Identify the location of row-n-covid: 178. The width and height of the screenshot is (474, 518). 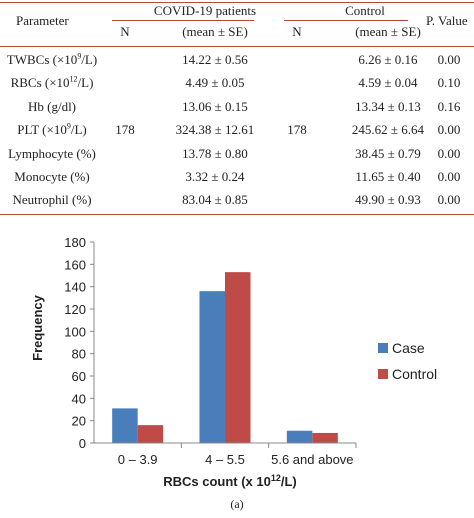
(125, 130).